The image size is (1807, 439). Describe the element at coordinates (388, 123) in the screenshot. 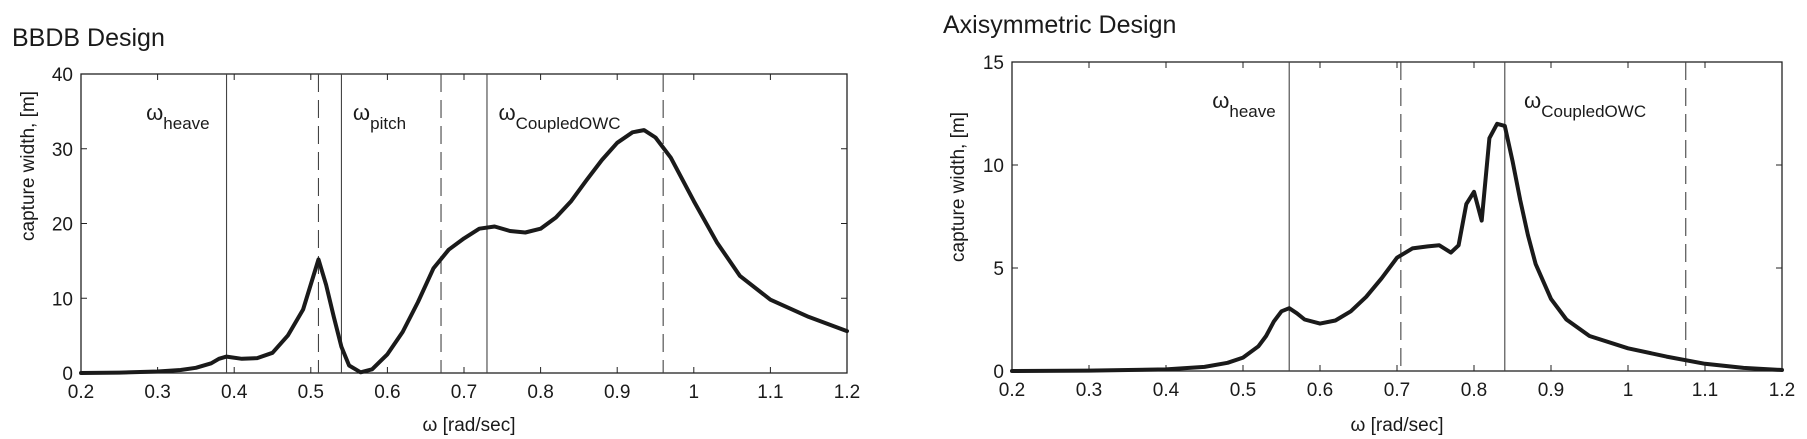

I see `omega-subscript: pitch` at that location.